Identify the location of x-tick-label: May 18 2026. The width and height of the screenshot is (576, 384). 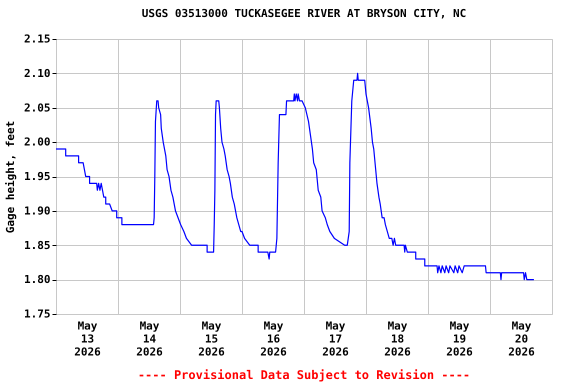
(398, 339).